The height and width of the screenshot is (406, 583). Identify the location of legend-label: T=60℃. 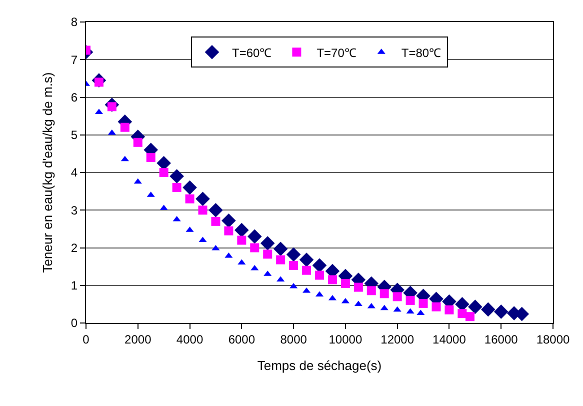
(252, 53).